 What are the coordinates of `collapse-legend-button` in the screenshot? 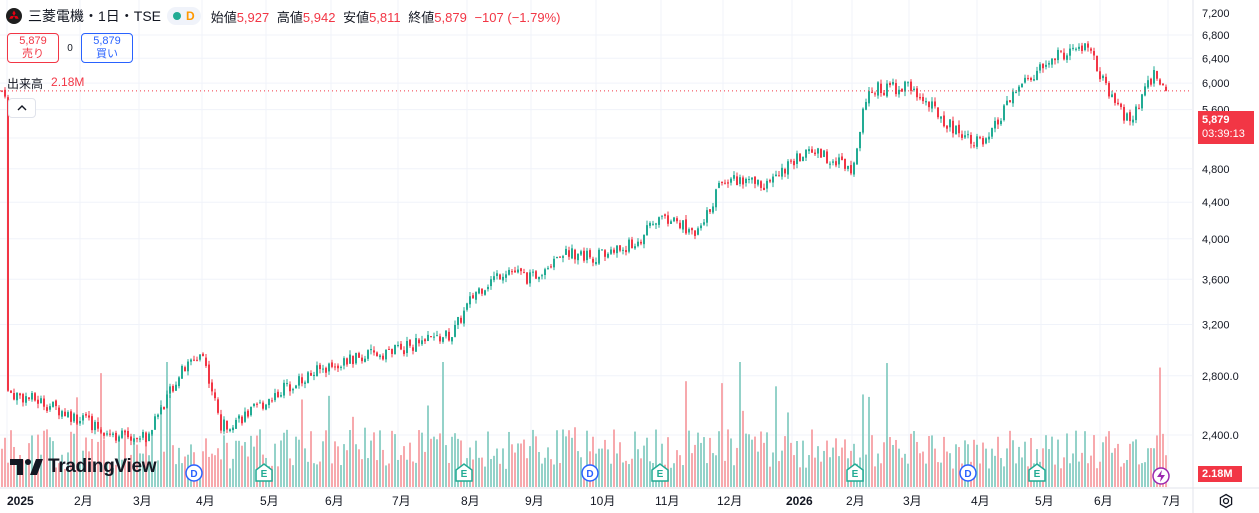 It's located at (22, 108).